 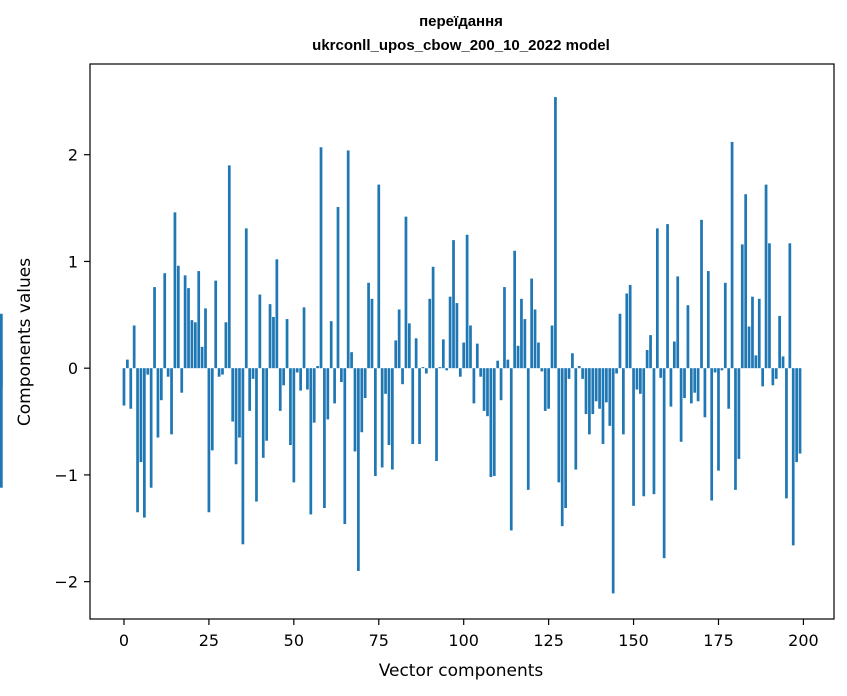 I want to click on x-tick-label: 100, so click(x=463, y=640).